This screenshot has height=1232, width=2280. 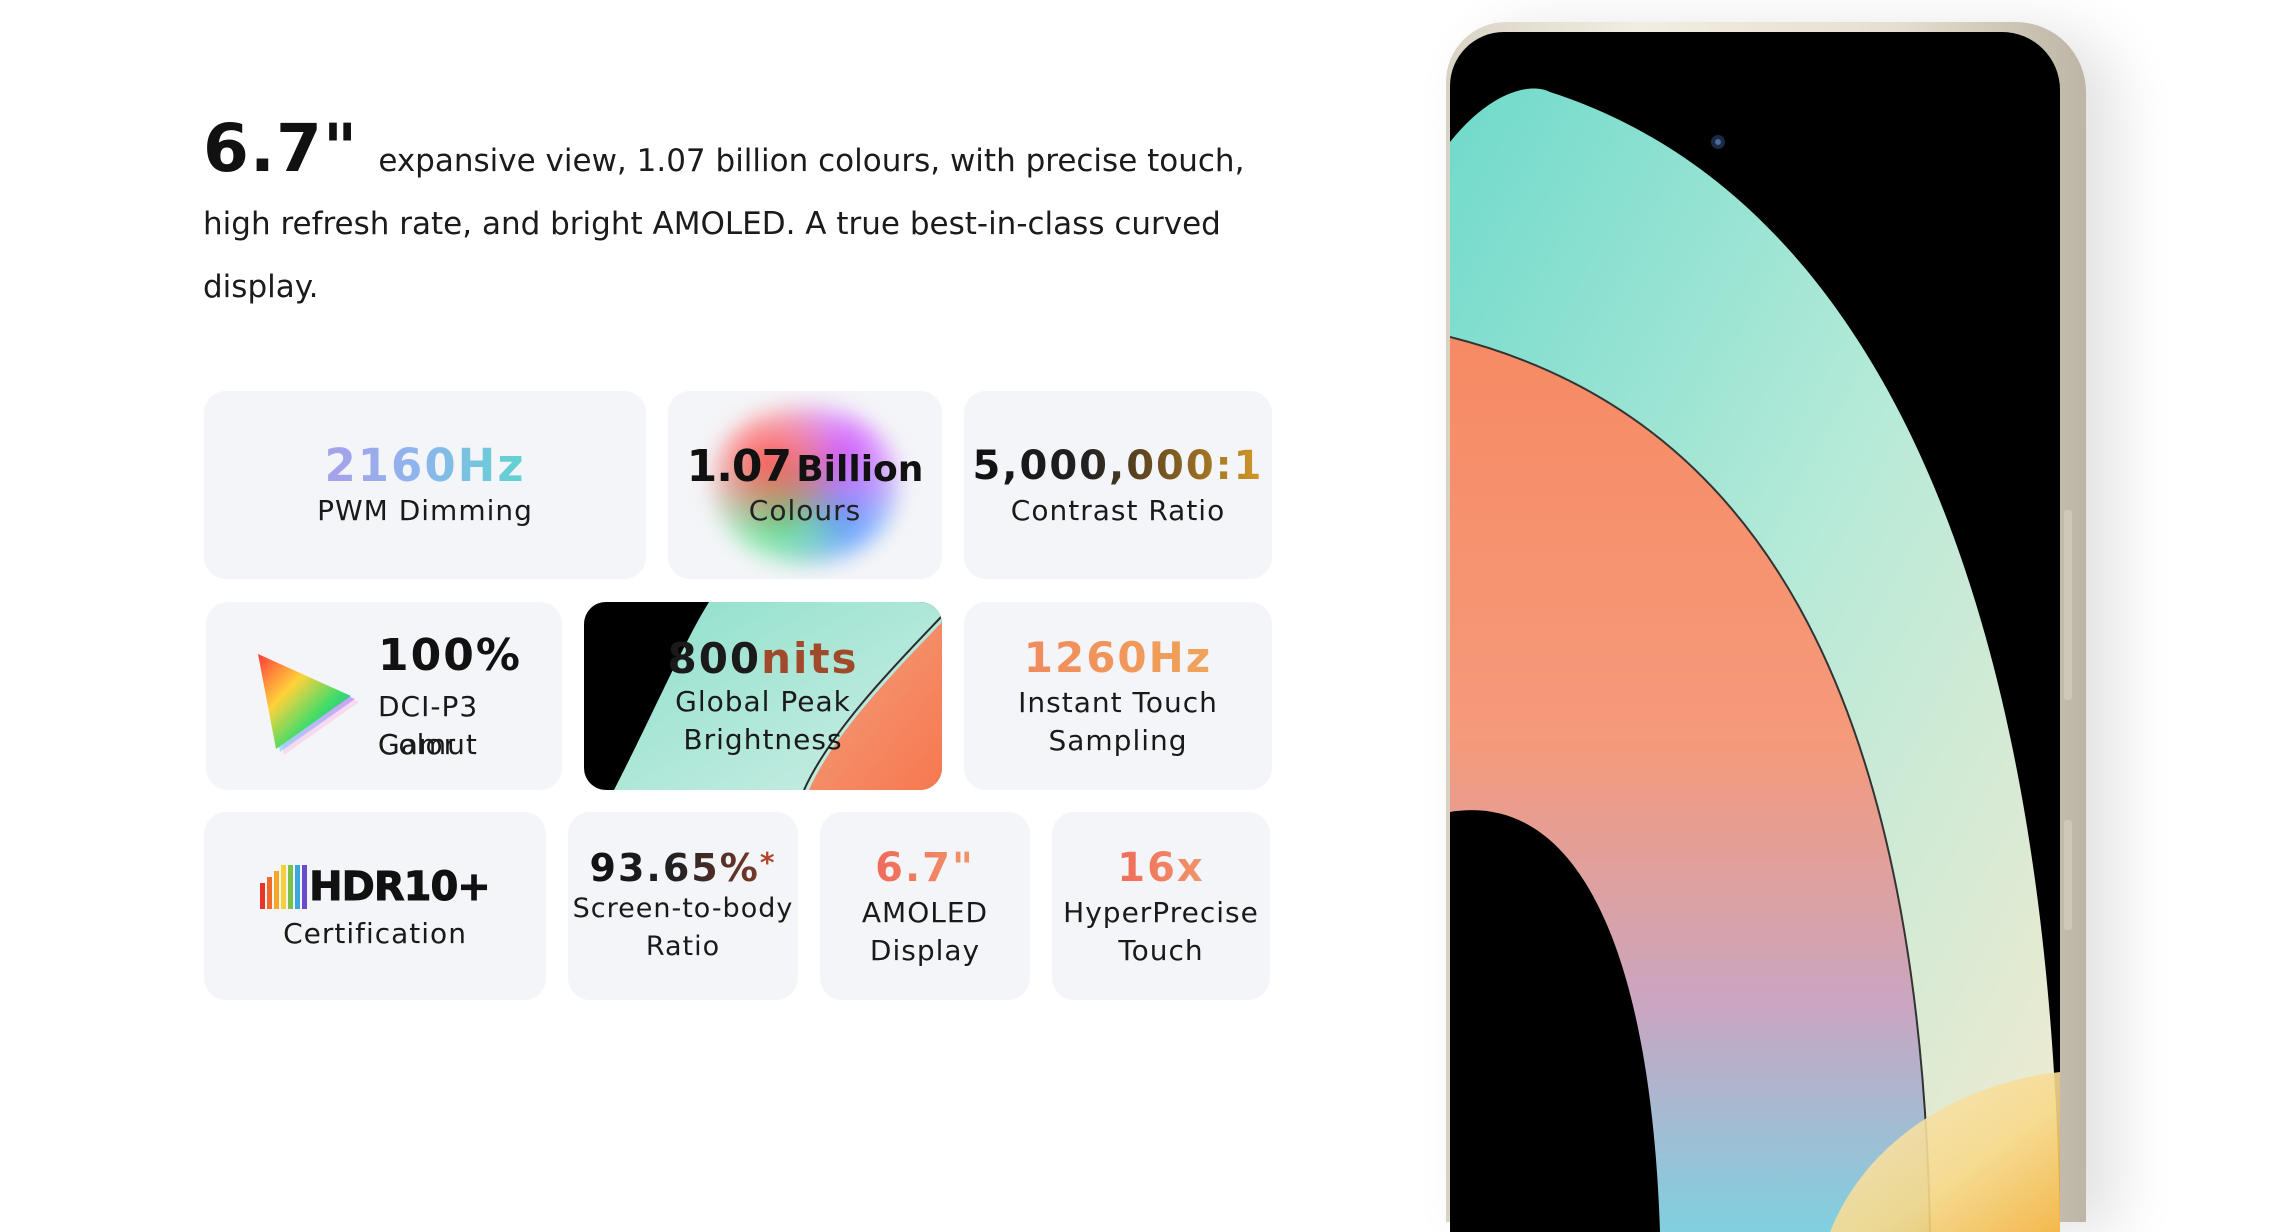 What do you see at coordinates (763, 658) in the screenshot?
I see `brightness-value: 800nits` at bounding box center [763, 658].